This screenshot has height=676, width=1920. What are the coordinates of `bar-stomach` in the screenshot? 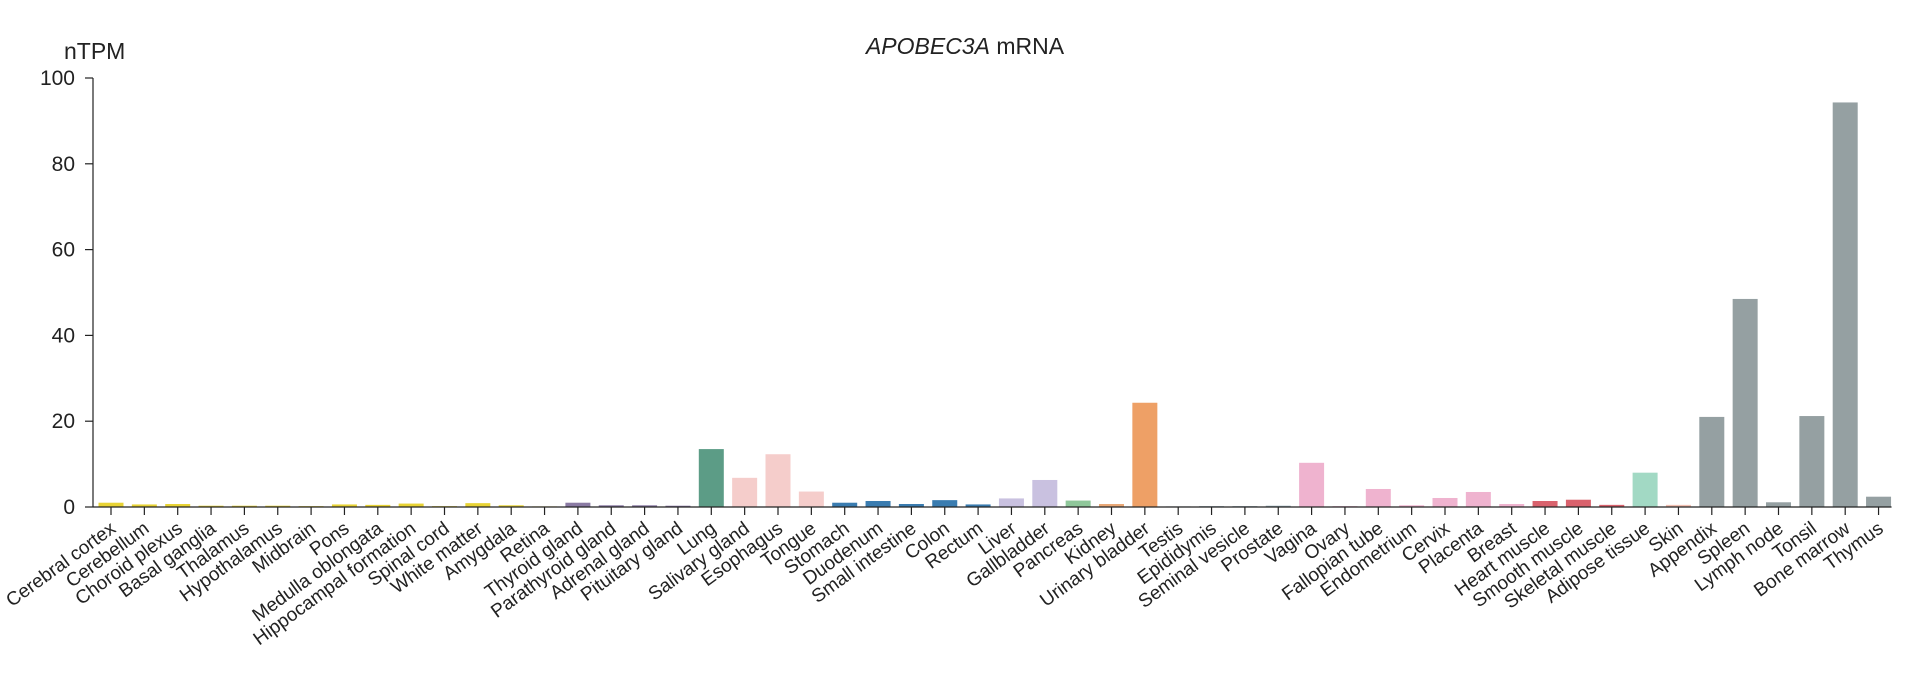 It's located at (845, 504).